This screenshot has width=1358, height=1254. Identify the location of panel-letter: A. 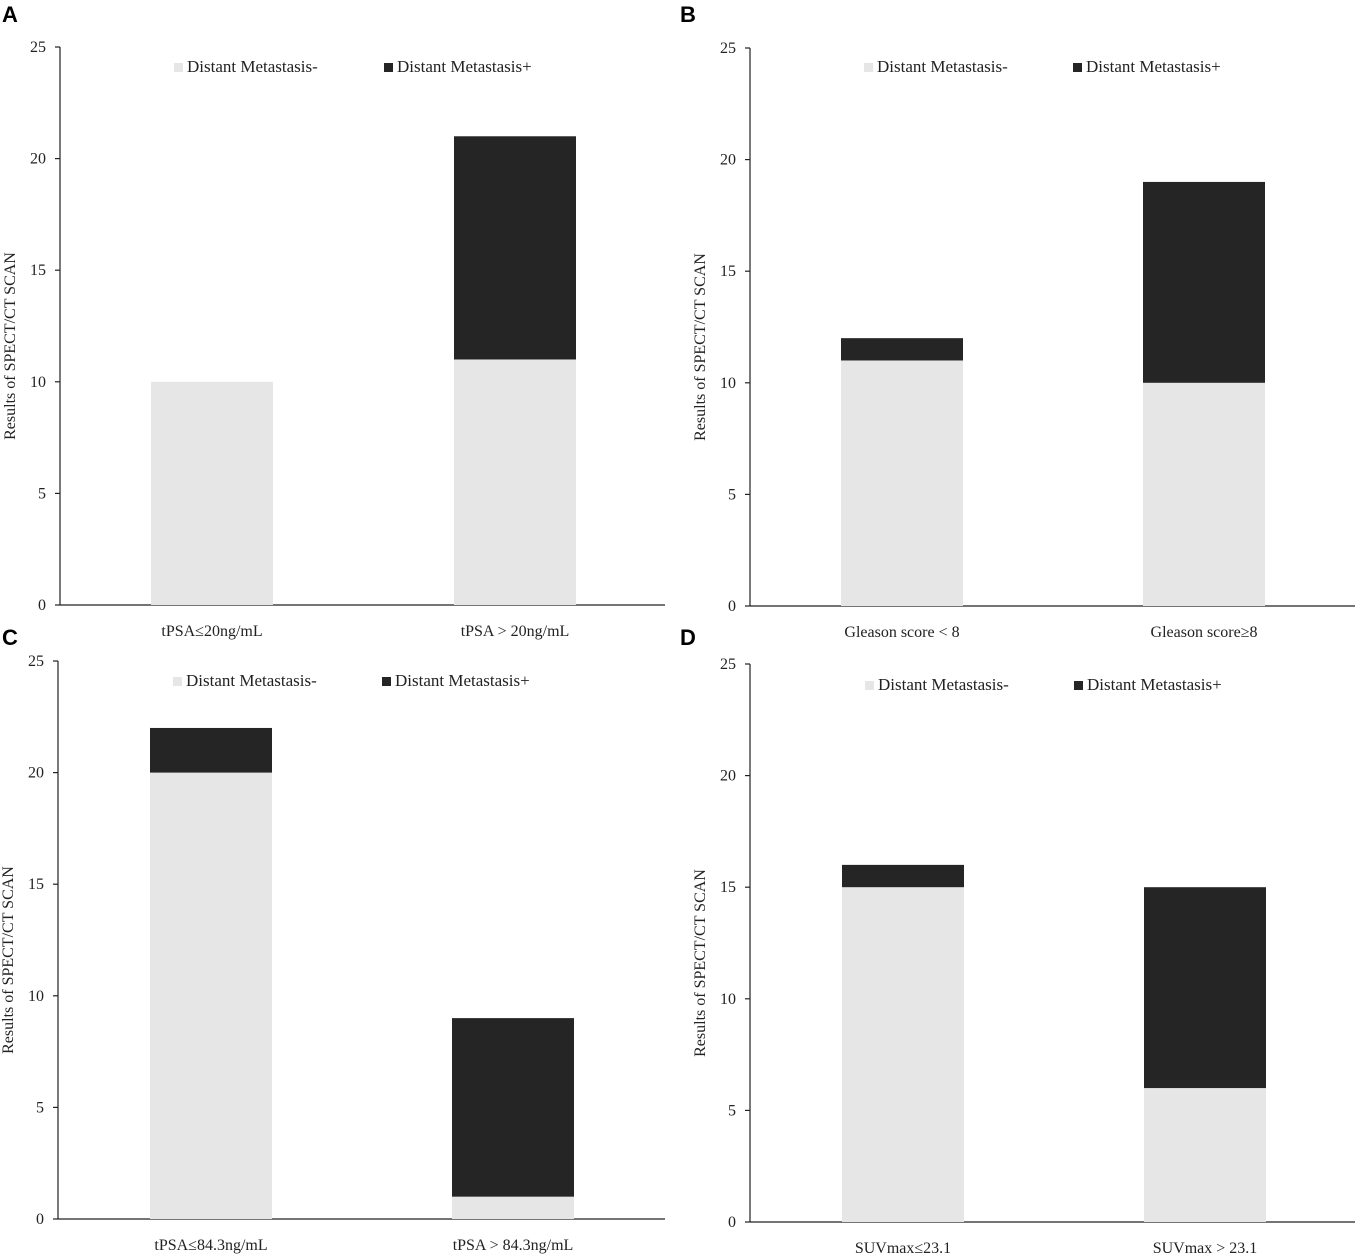
(10, 14).